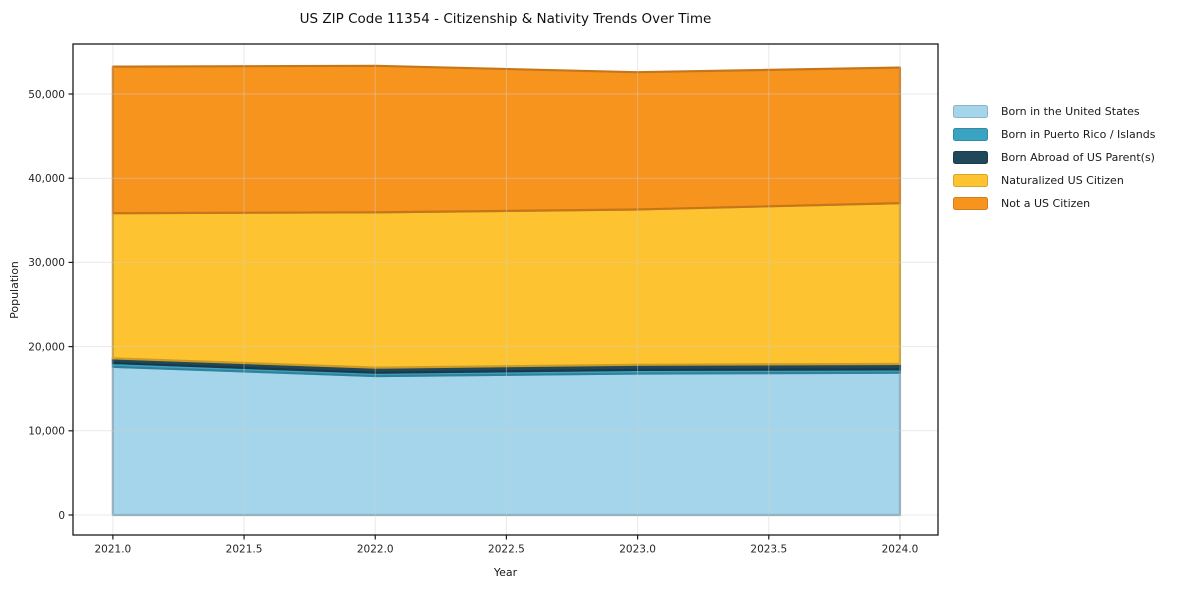  Describe the element at coordinates (637, 550) in the screenshot. I see `x-tick-label: 2023.0` at that location.